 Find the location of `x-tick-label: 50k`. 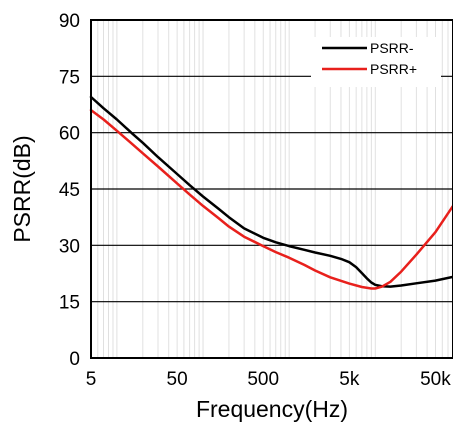

x-tick-label: 50k is located at coordinates (435, 379).